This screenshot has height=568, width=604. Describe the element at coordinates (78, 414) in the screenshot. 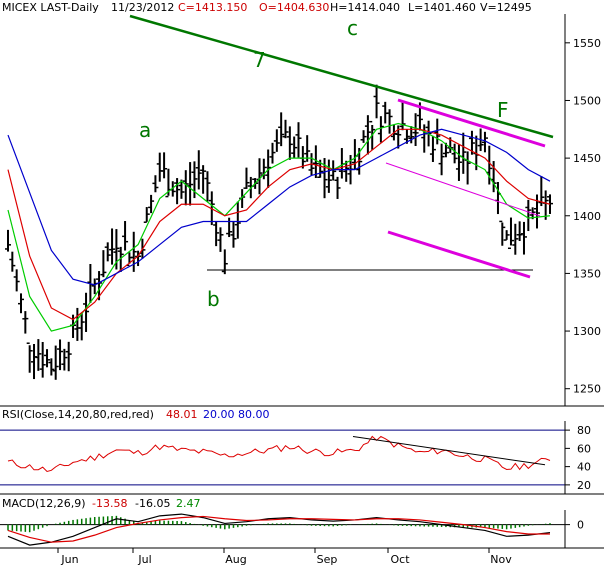

I see `rsi-header-label: RSI(Close,14,20,80,red,red)` at that location.